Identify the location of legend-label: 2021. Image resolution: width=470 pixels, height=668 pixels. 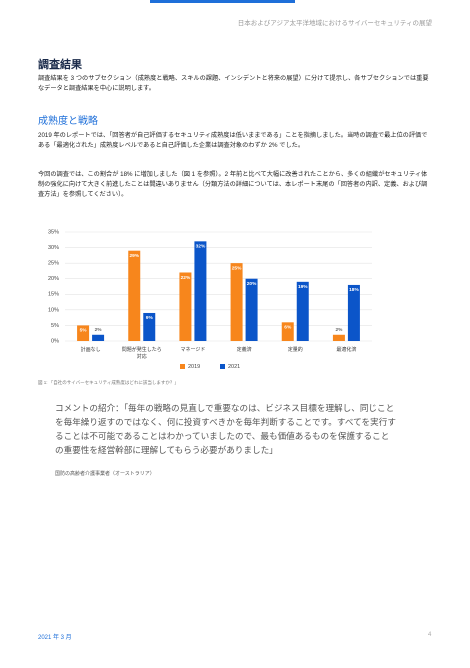
(234, 367).